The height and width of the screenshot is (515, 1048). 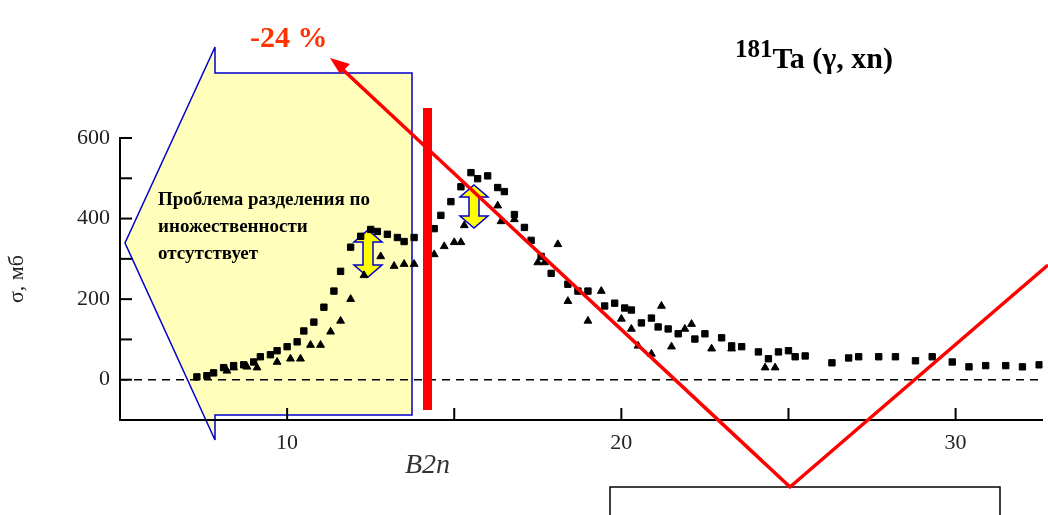 What do you see at coordinates (104, 378) in the screenshot?
I see `y-tick-label: 0` at bounding box center [104, 378].